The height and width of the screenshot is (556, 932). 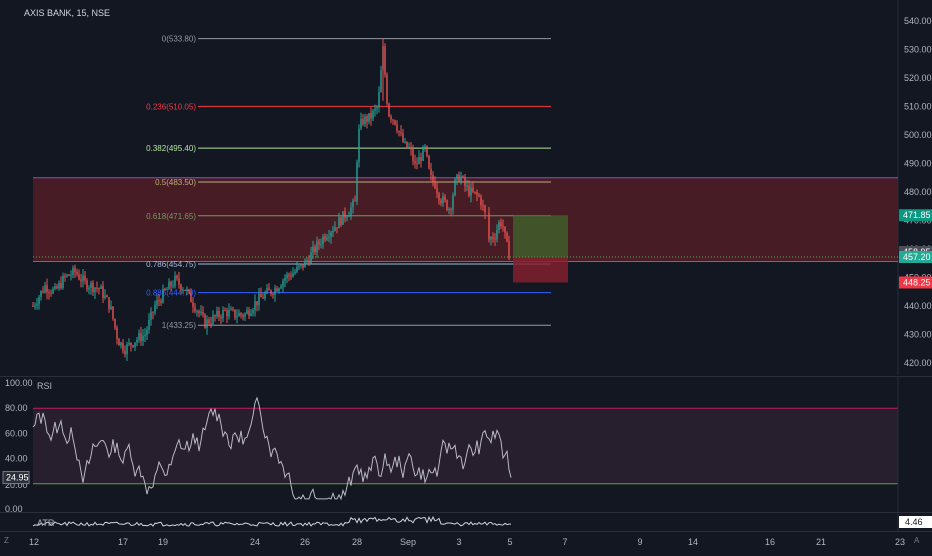 I want to click on price-tick-label: 540.00, so click(x=918, y=21).